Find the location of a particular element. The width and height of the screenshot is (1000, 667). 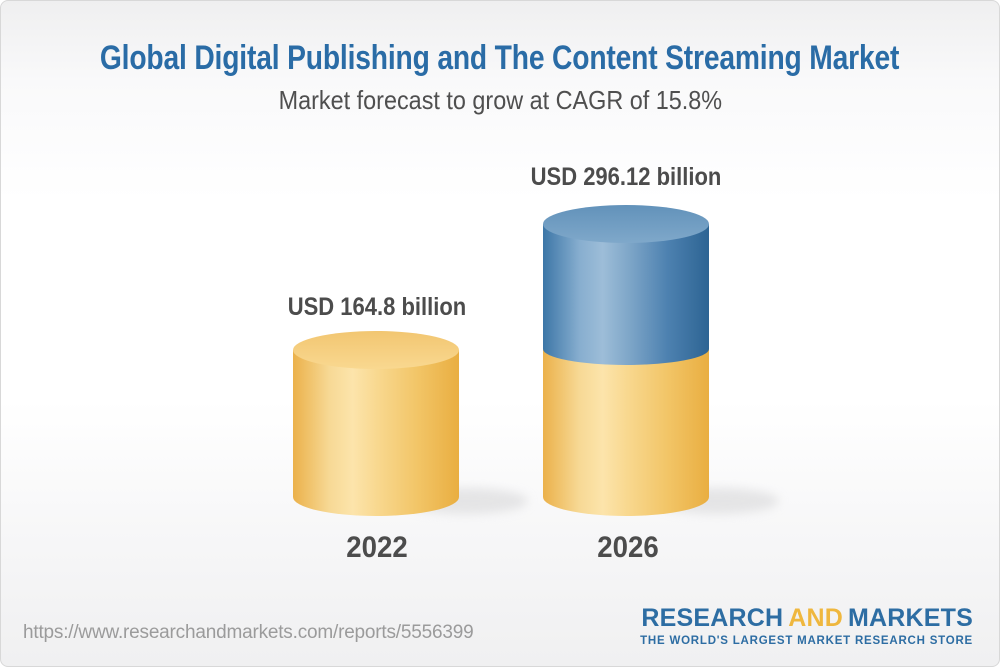

bar-2026-growth-segment is located at coordinates (626, 294).